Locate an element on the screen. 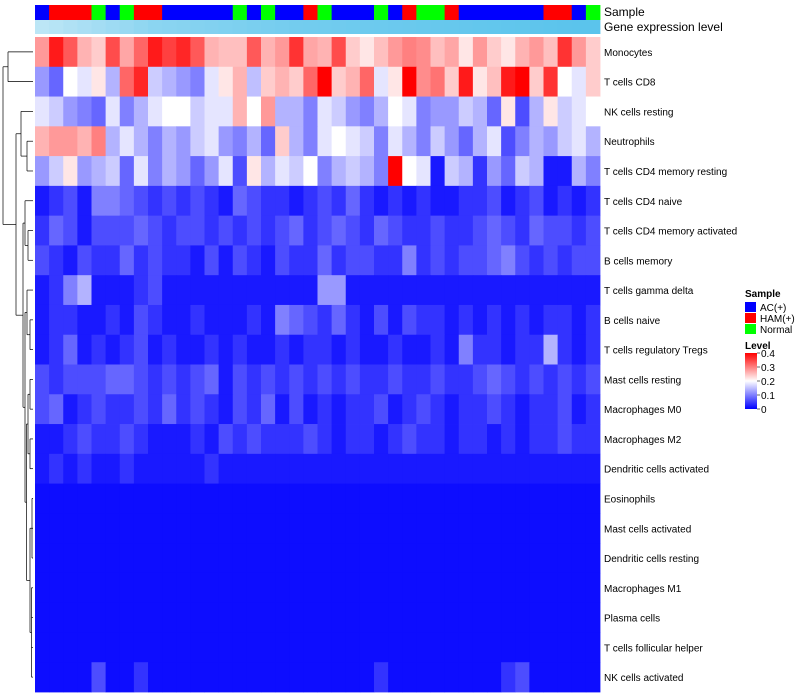 Image resolution: width=800 pixels, height=700 pixels. legend-level-title: Level is located at coordinates (758, 346).